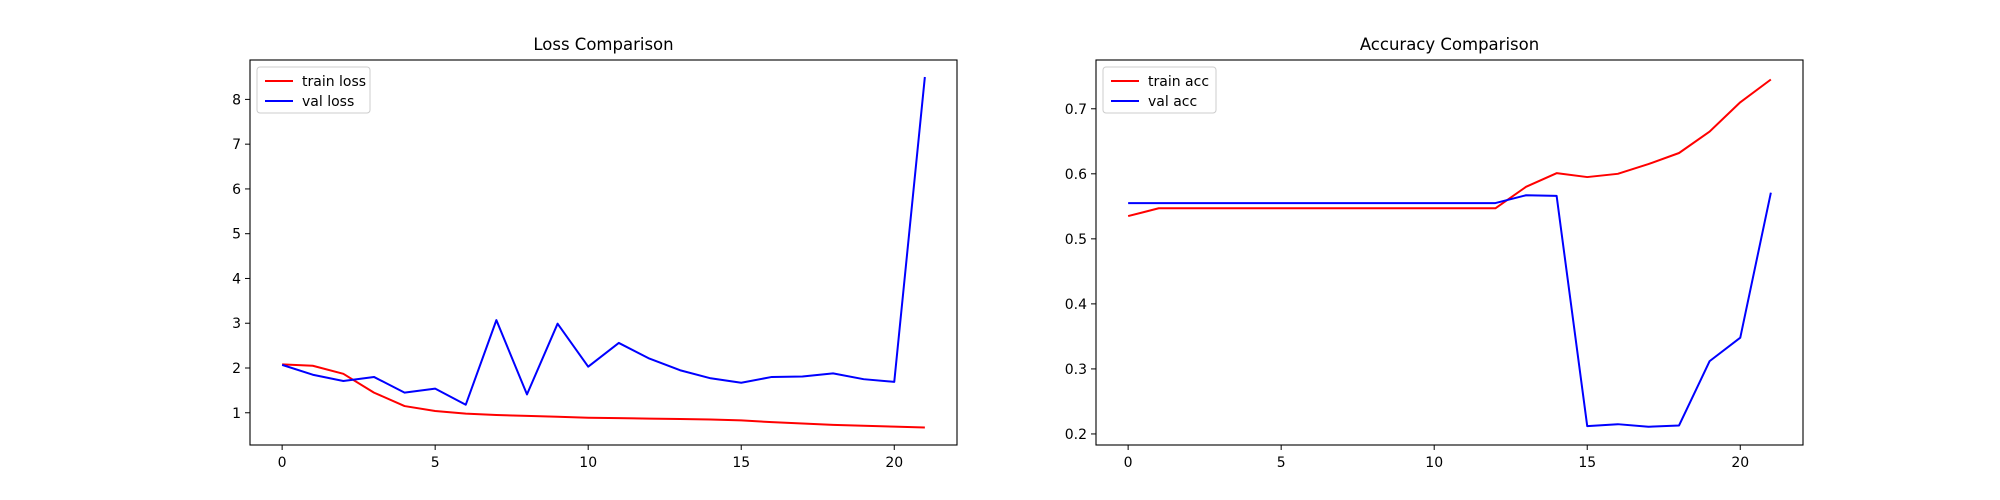 The height and width of the screenshot is (500, 2000). What do you see at coordinates (236, 100) in the screenshot?
I see `y-tick-label: 8` at bounding box center [236, 100].